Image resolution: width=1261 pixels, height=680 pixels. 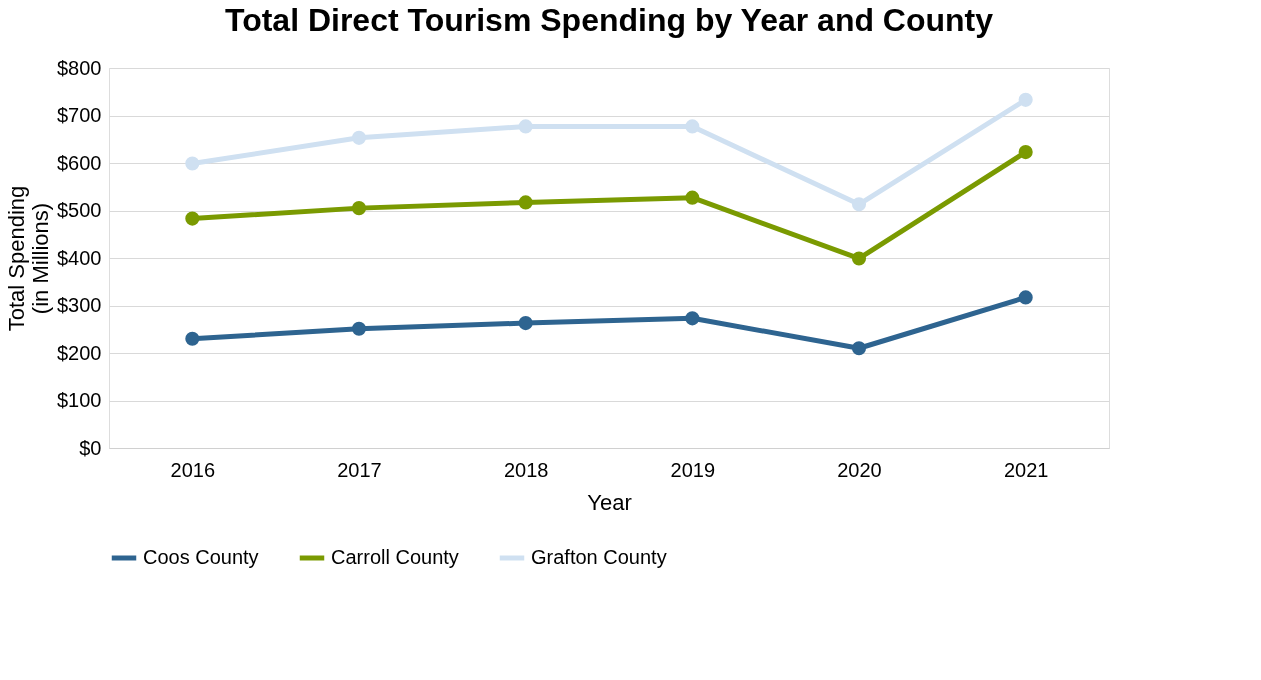 What do you see at coordinates (79, 257) in the screenshot?
I see `y-tick-label: $400` at bounding box center [79, 257].